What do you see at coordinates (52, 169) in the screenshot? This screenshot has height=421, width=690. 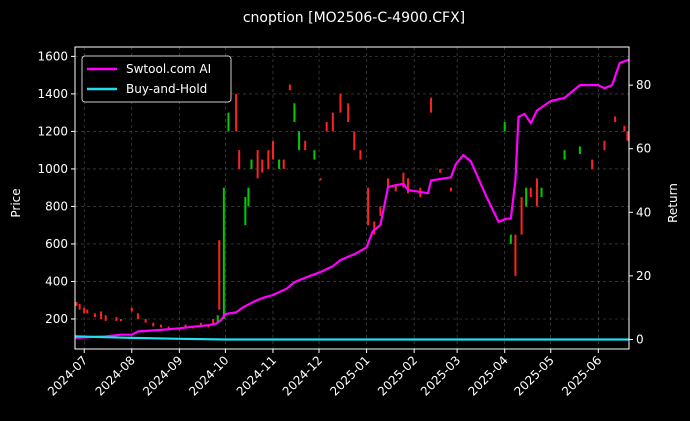 I see `y-left-tick-label: 1000` at bounding box center [52, 169].